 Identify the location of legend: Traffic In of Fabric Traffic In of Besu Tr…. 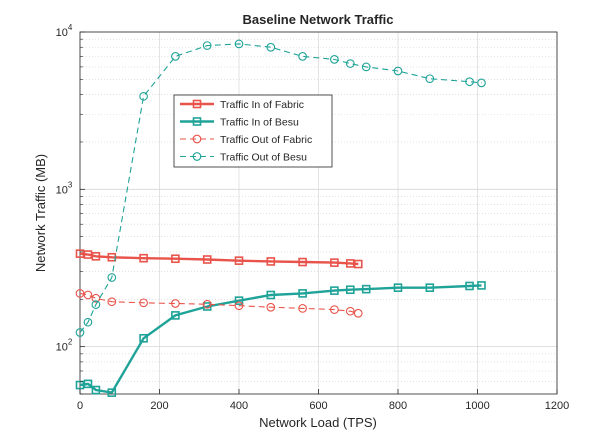
(253, 131).